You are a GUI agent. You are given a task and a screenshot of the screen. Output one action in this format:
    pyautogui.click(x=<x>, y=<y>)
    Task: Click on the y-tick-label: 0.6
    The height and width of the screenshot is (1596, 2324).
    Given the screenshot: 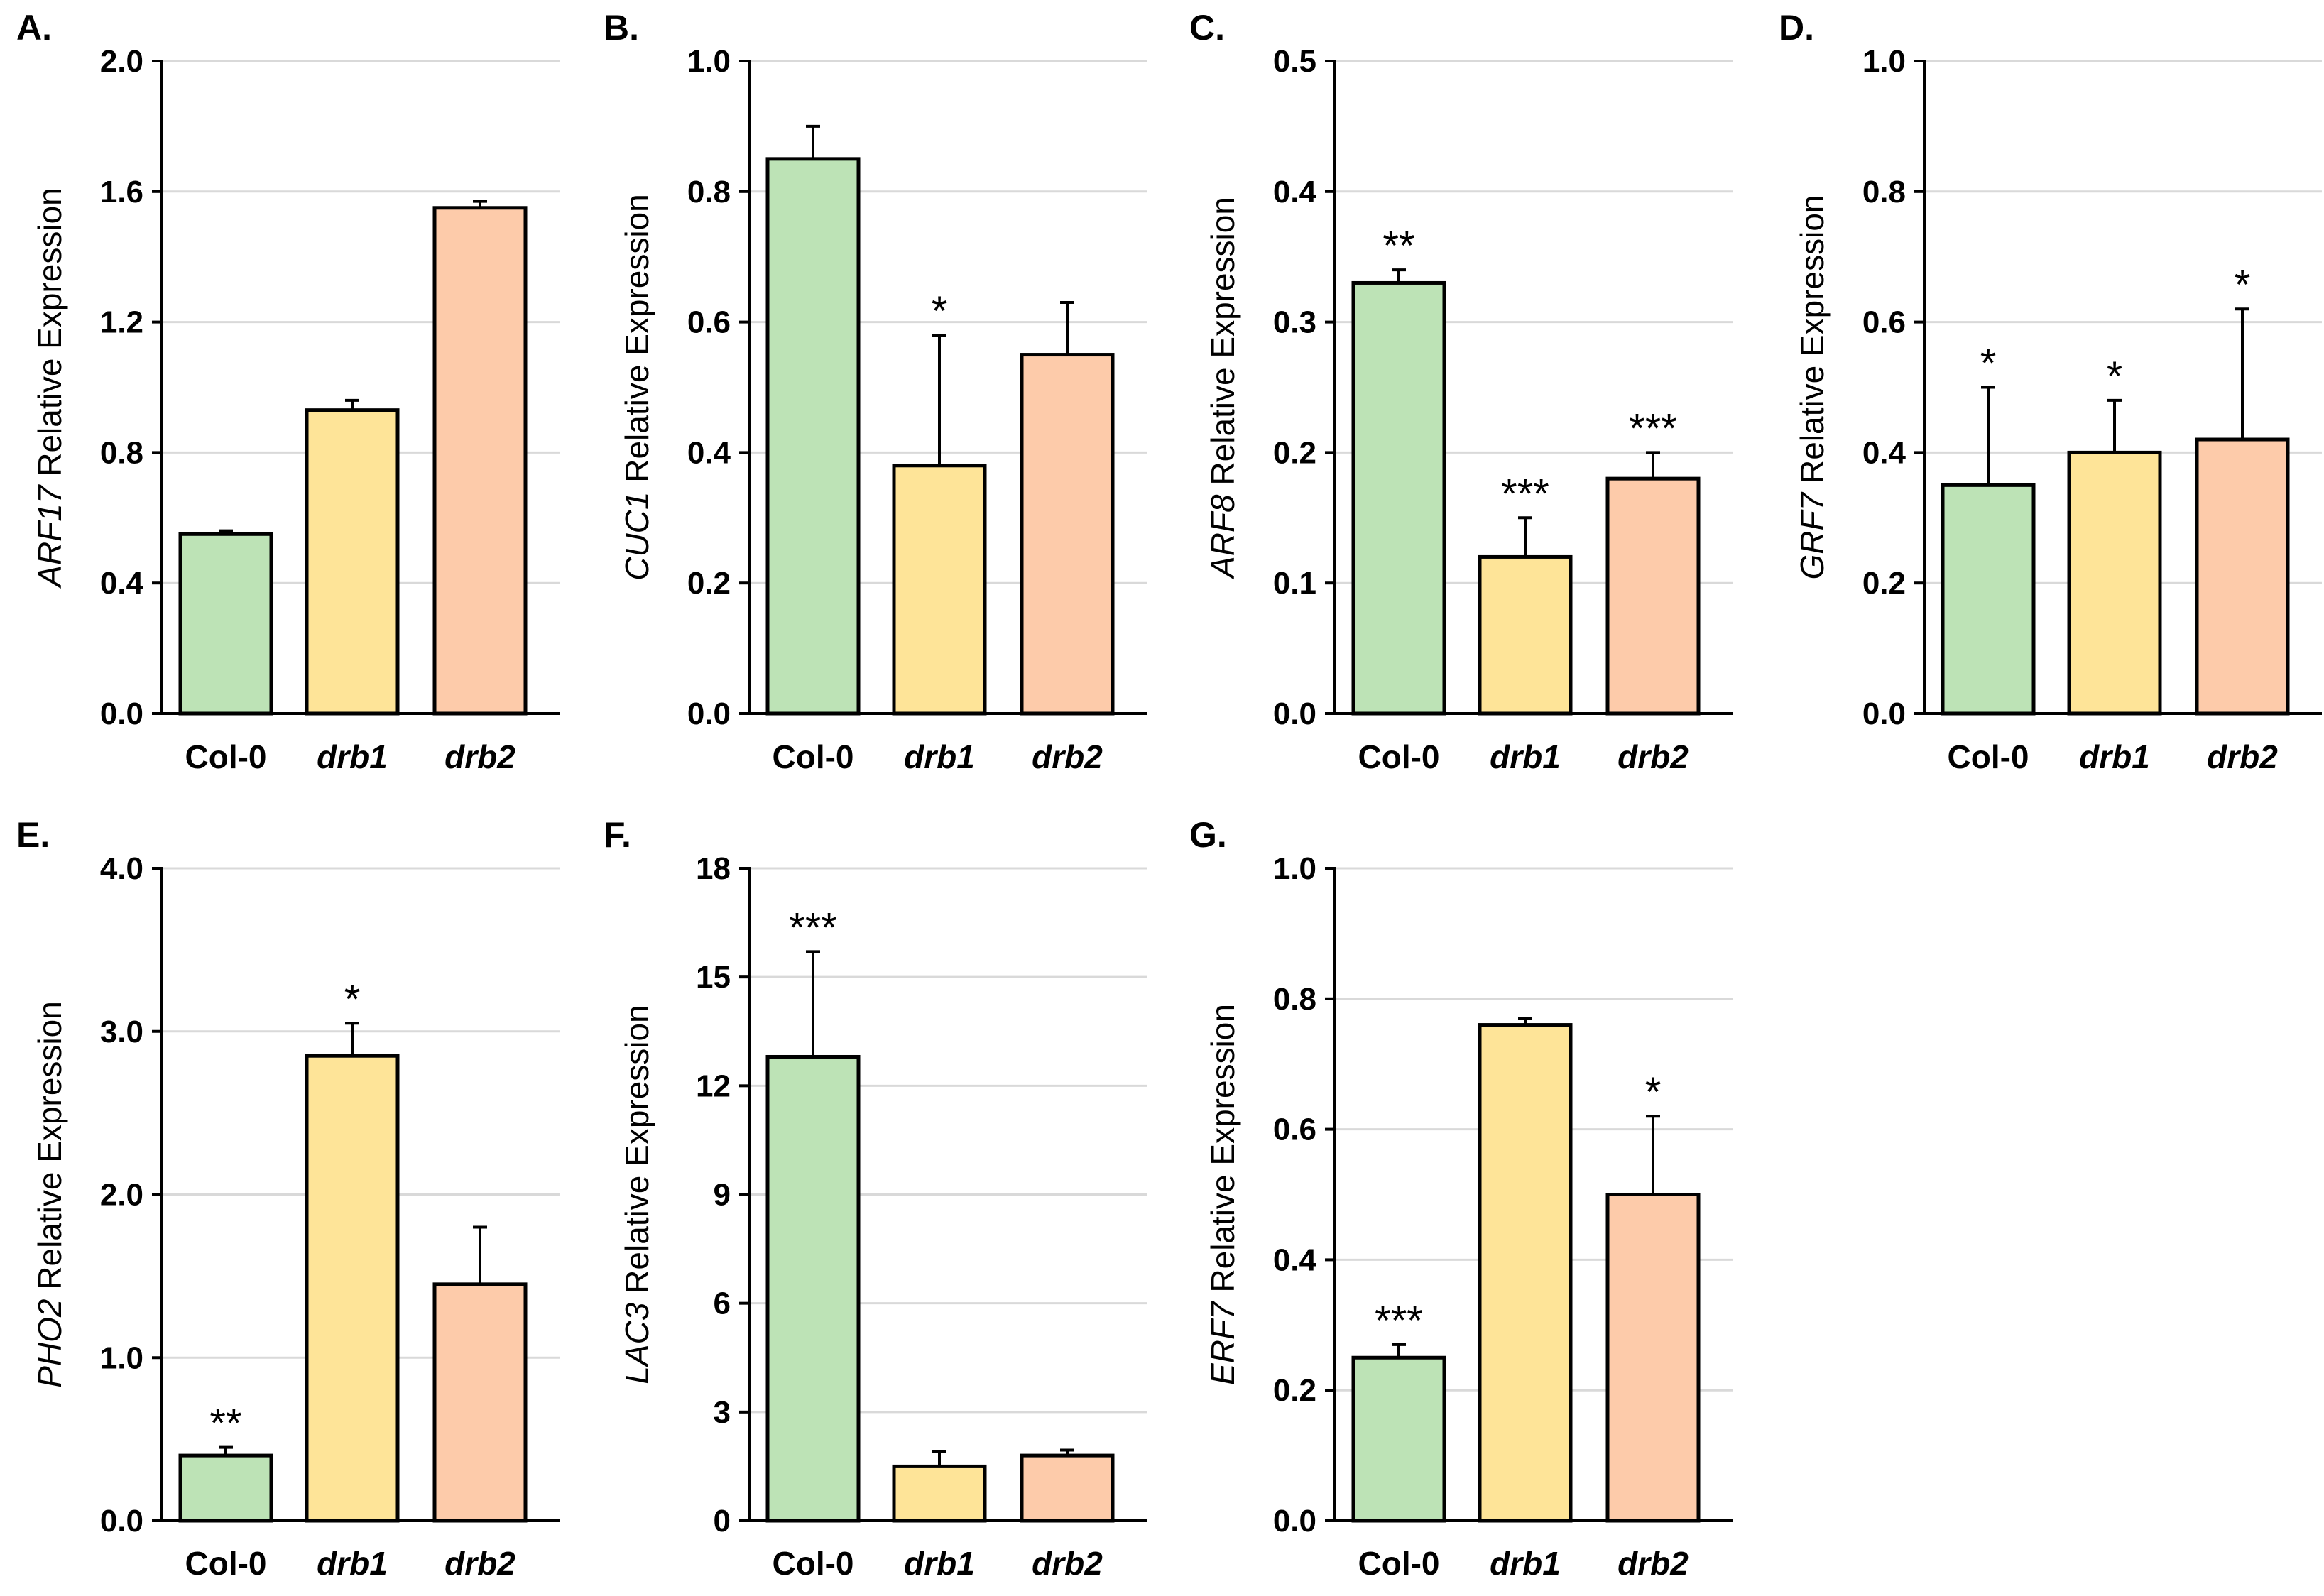 What is the action you would take?
    pyautogui.click(x=1884, y=322)
    